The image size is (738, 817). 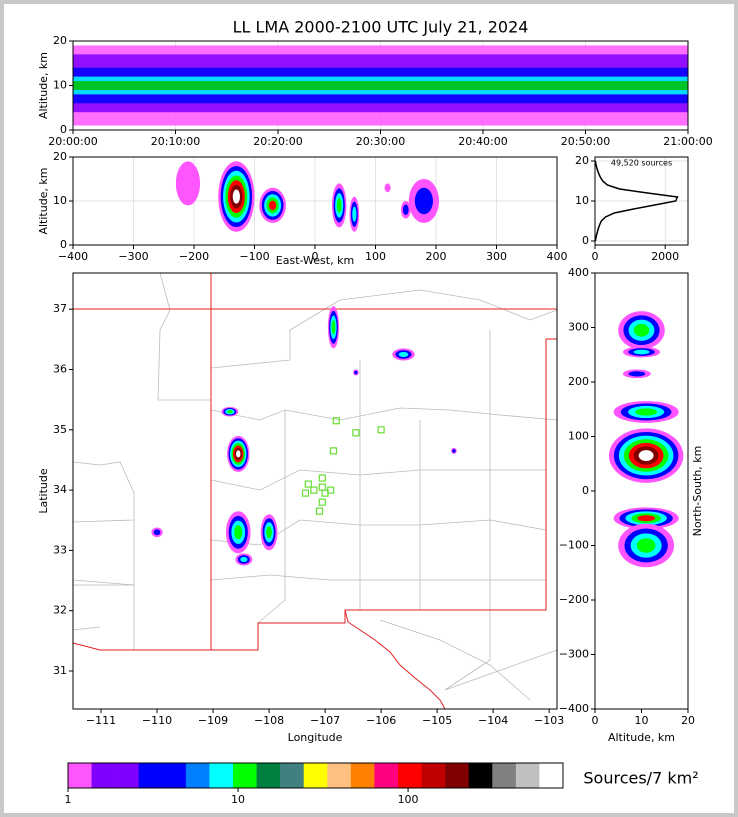 What do you see at coordinates (574, 654) in the screenshot?
I see `y-tick-label: −300` at bounding box center [574, 654].